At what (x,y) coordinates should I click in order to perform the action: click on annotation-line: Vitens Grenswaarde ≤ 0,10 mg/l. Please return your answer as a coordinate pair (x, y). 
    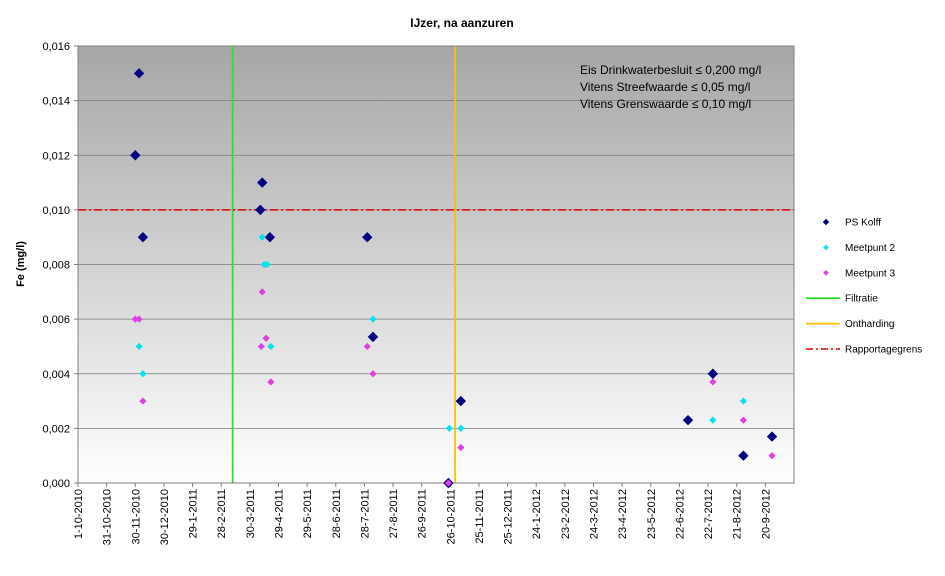
    Looking at the image, I should click on (665, 104).